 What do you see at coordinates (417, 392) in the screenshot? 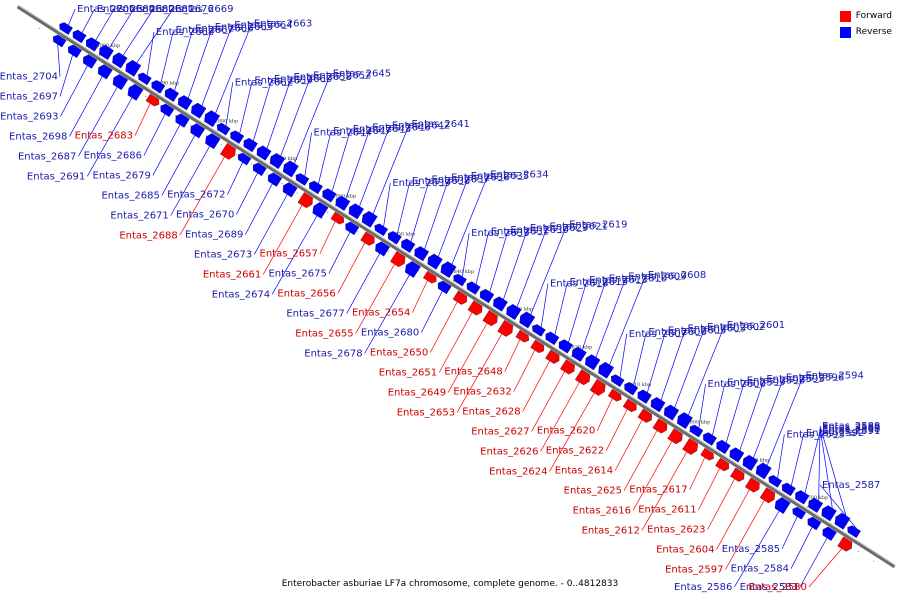
I see `gene-label: Entas_2649` at bounding box center [417, 392].